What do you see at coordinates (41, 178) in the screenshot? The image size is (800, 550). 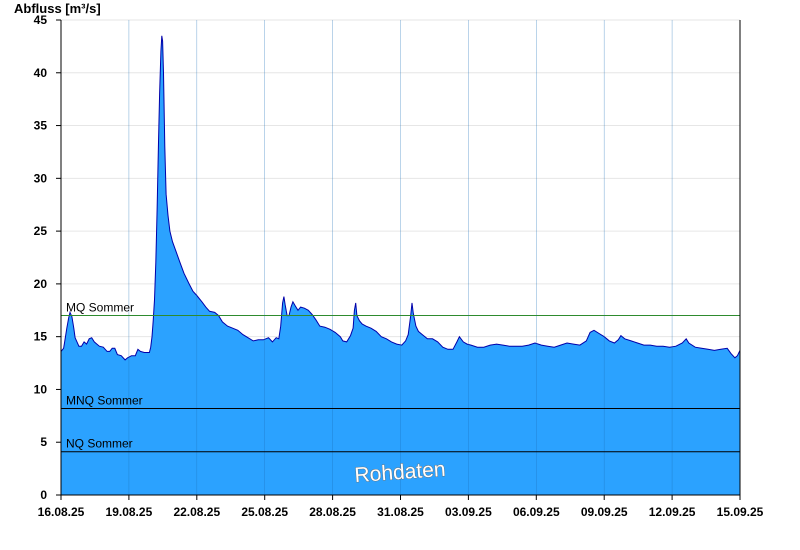 I see `y-tick-label-30: 30` at bounding box center [41, 178].